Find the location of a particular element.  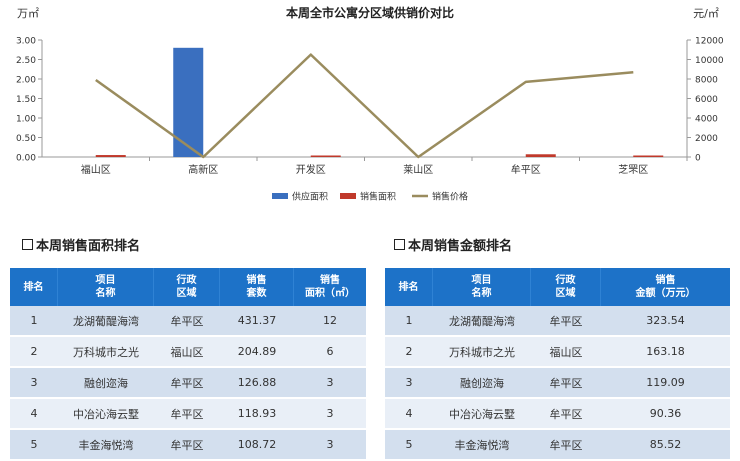

right-tick-label: 12000 is located at coordinates (709, 42).